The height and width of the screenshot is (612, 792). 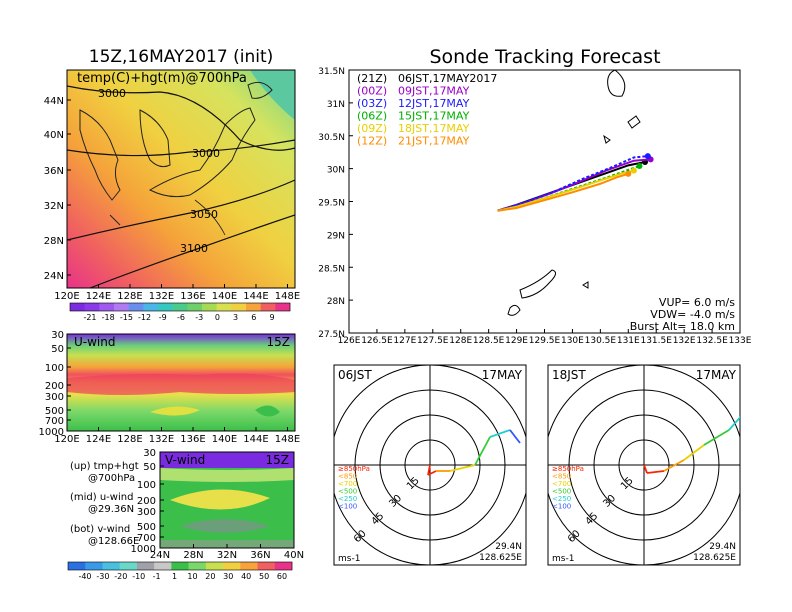 I want to click on map-field-label: temp(C)+hgt(m)@700hPa, so click(x=162, y=78).